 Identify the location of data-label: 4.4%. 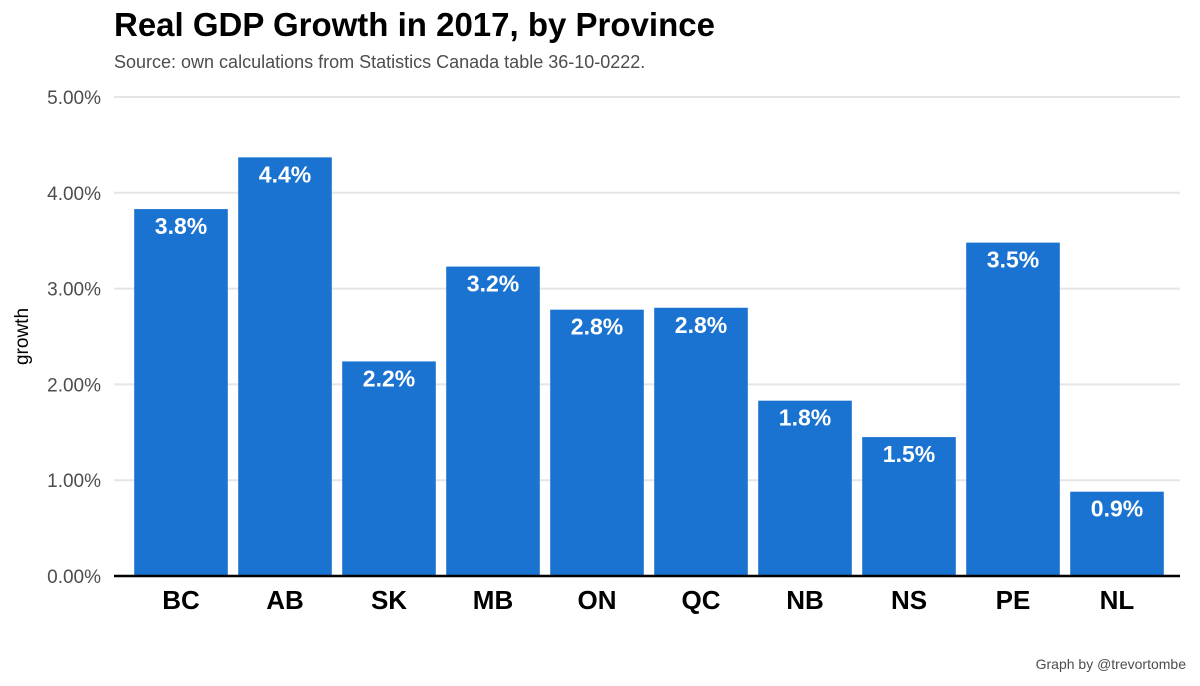
(285, 174).